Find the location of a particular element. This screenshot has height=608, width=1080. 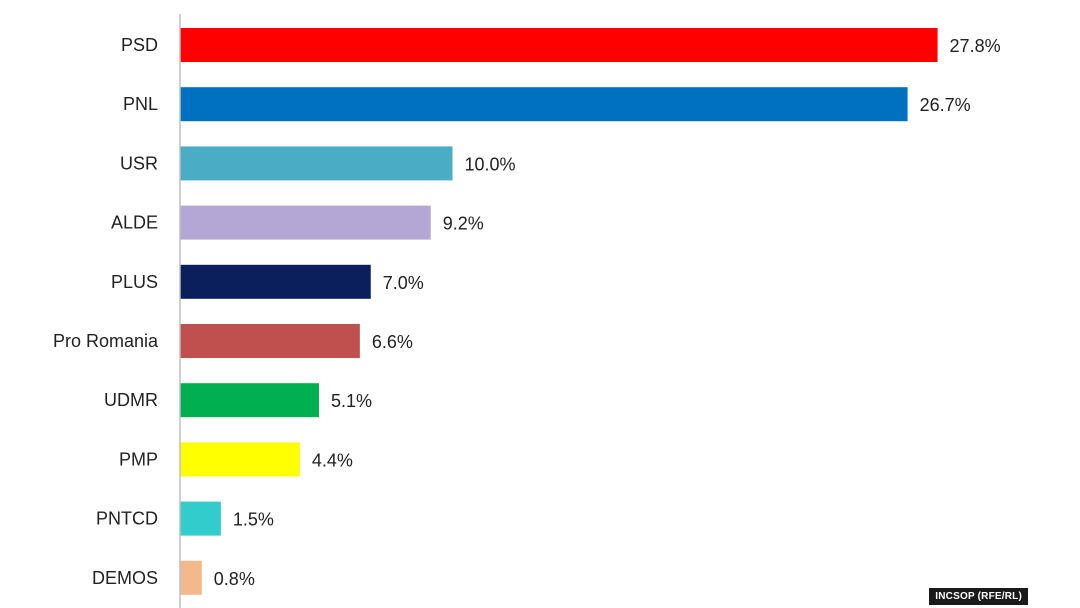

category-label-plus: PLUS is located at coordinates (134, 282).